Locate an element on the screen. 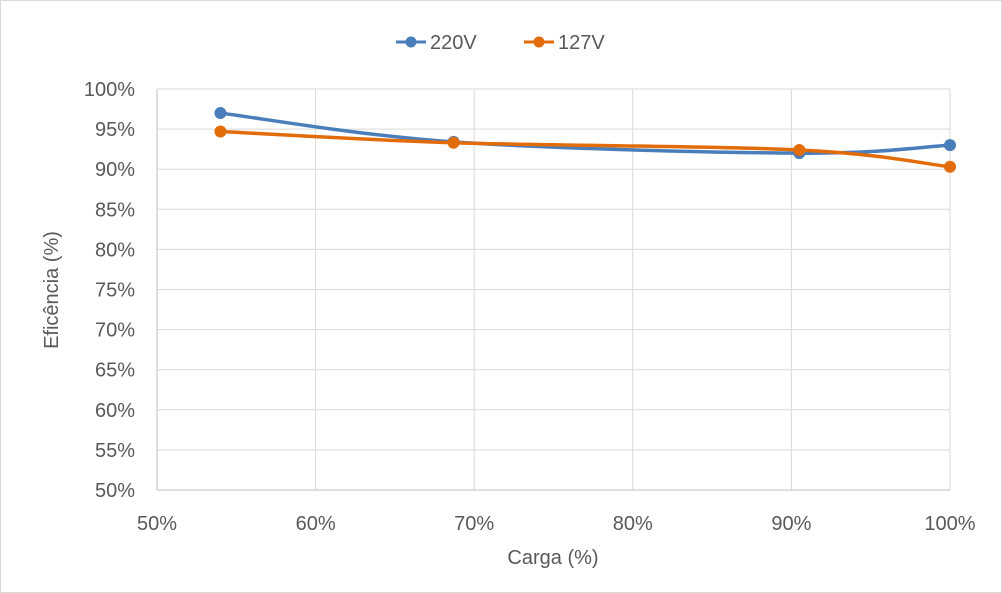 The image size is (1002, 593). y-tick-label: 70% is located at coordinates (115, 331).